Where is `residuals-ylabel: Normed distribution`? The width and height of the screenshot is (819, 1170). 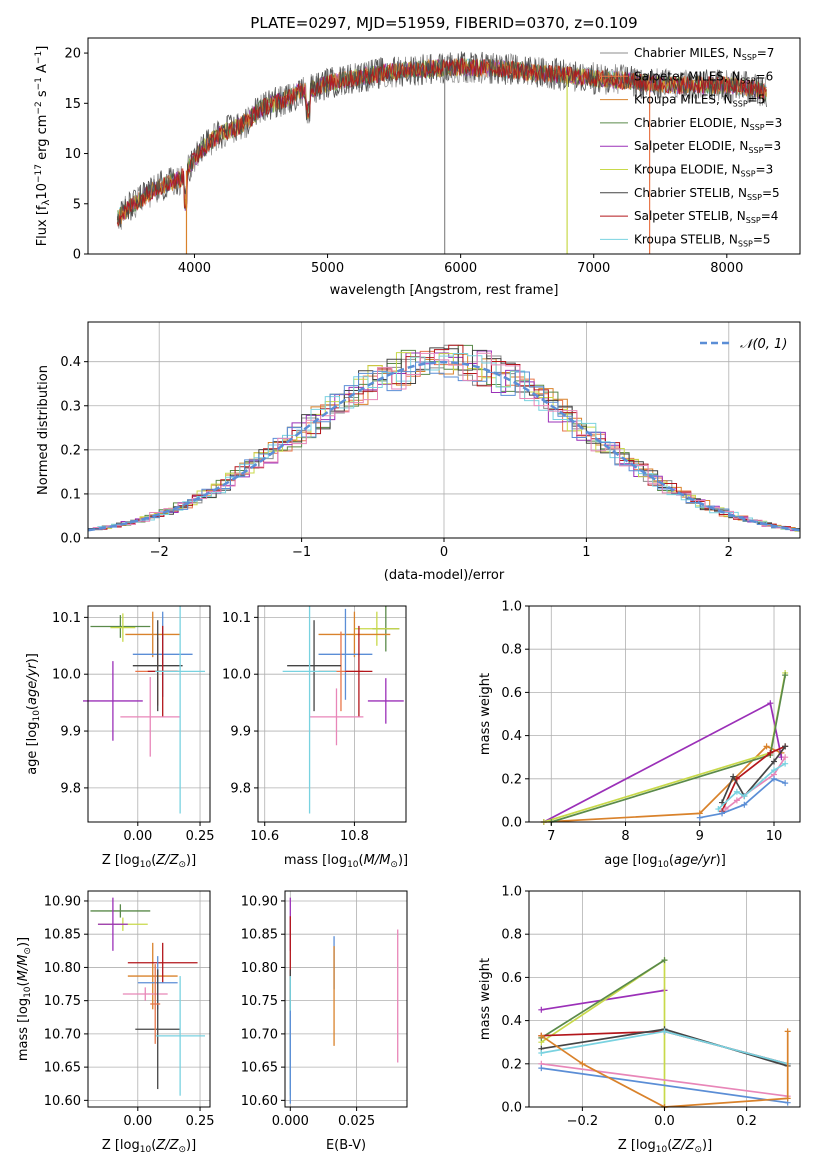
residuals-ylabel: Normed distribution is located at coordinates (43, 430).